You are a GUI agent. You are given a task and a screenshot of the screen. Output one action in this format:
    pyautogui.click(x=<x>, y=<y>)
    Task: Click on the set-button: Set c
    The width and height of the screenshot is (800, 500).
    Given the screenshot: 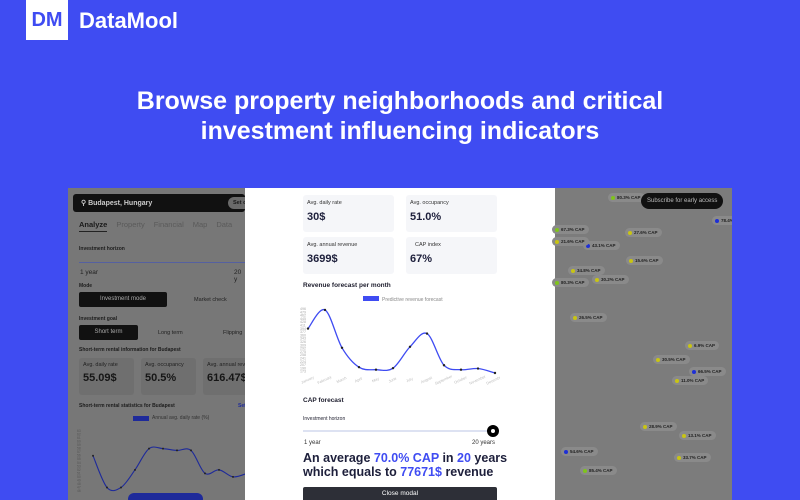 What is the action you would take?
    pyautogui.click(x=236, y=203)
    